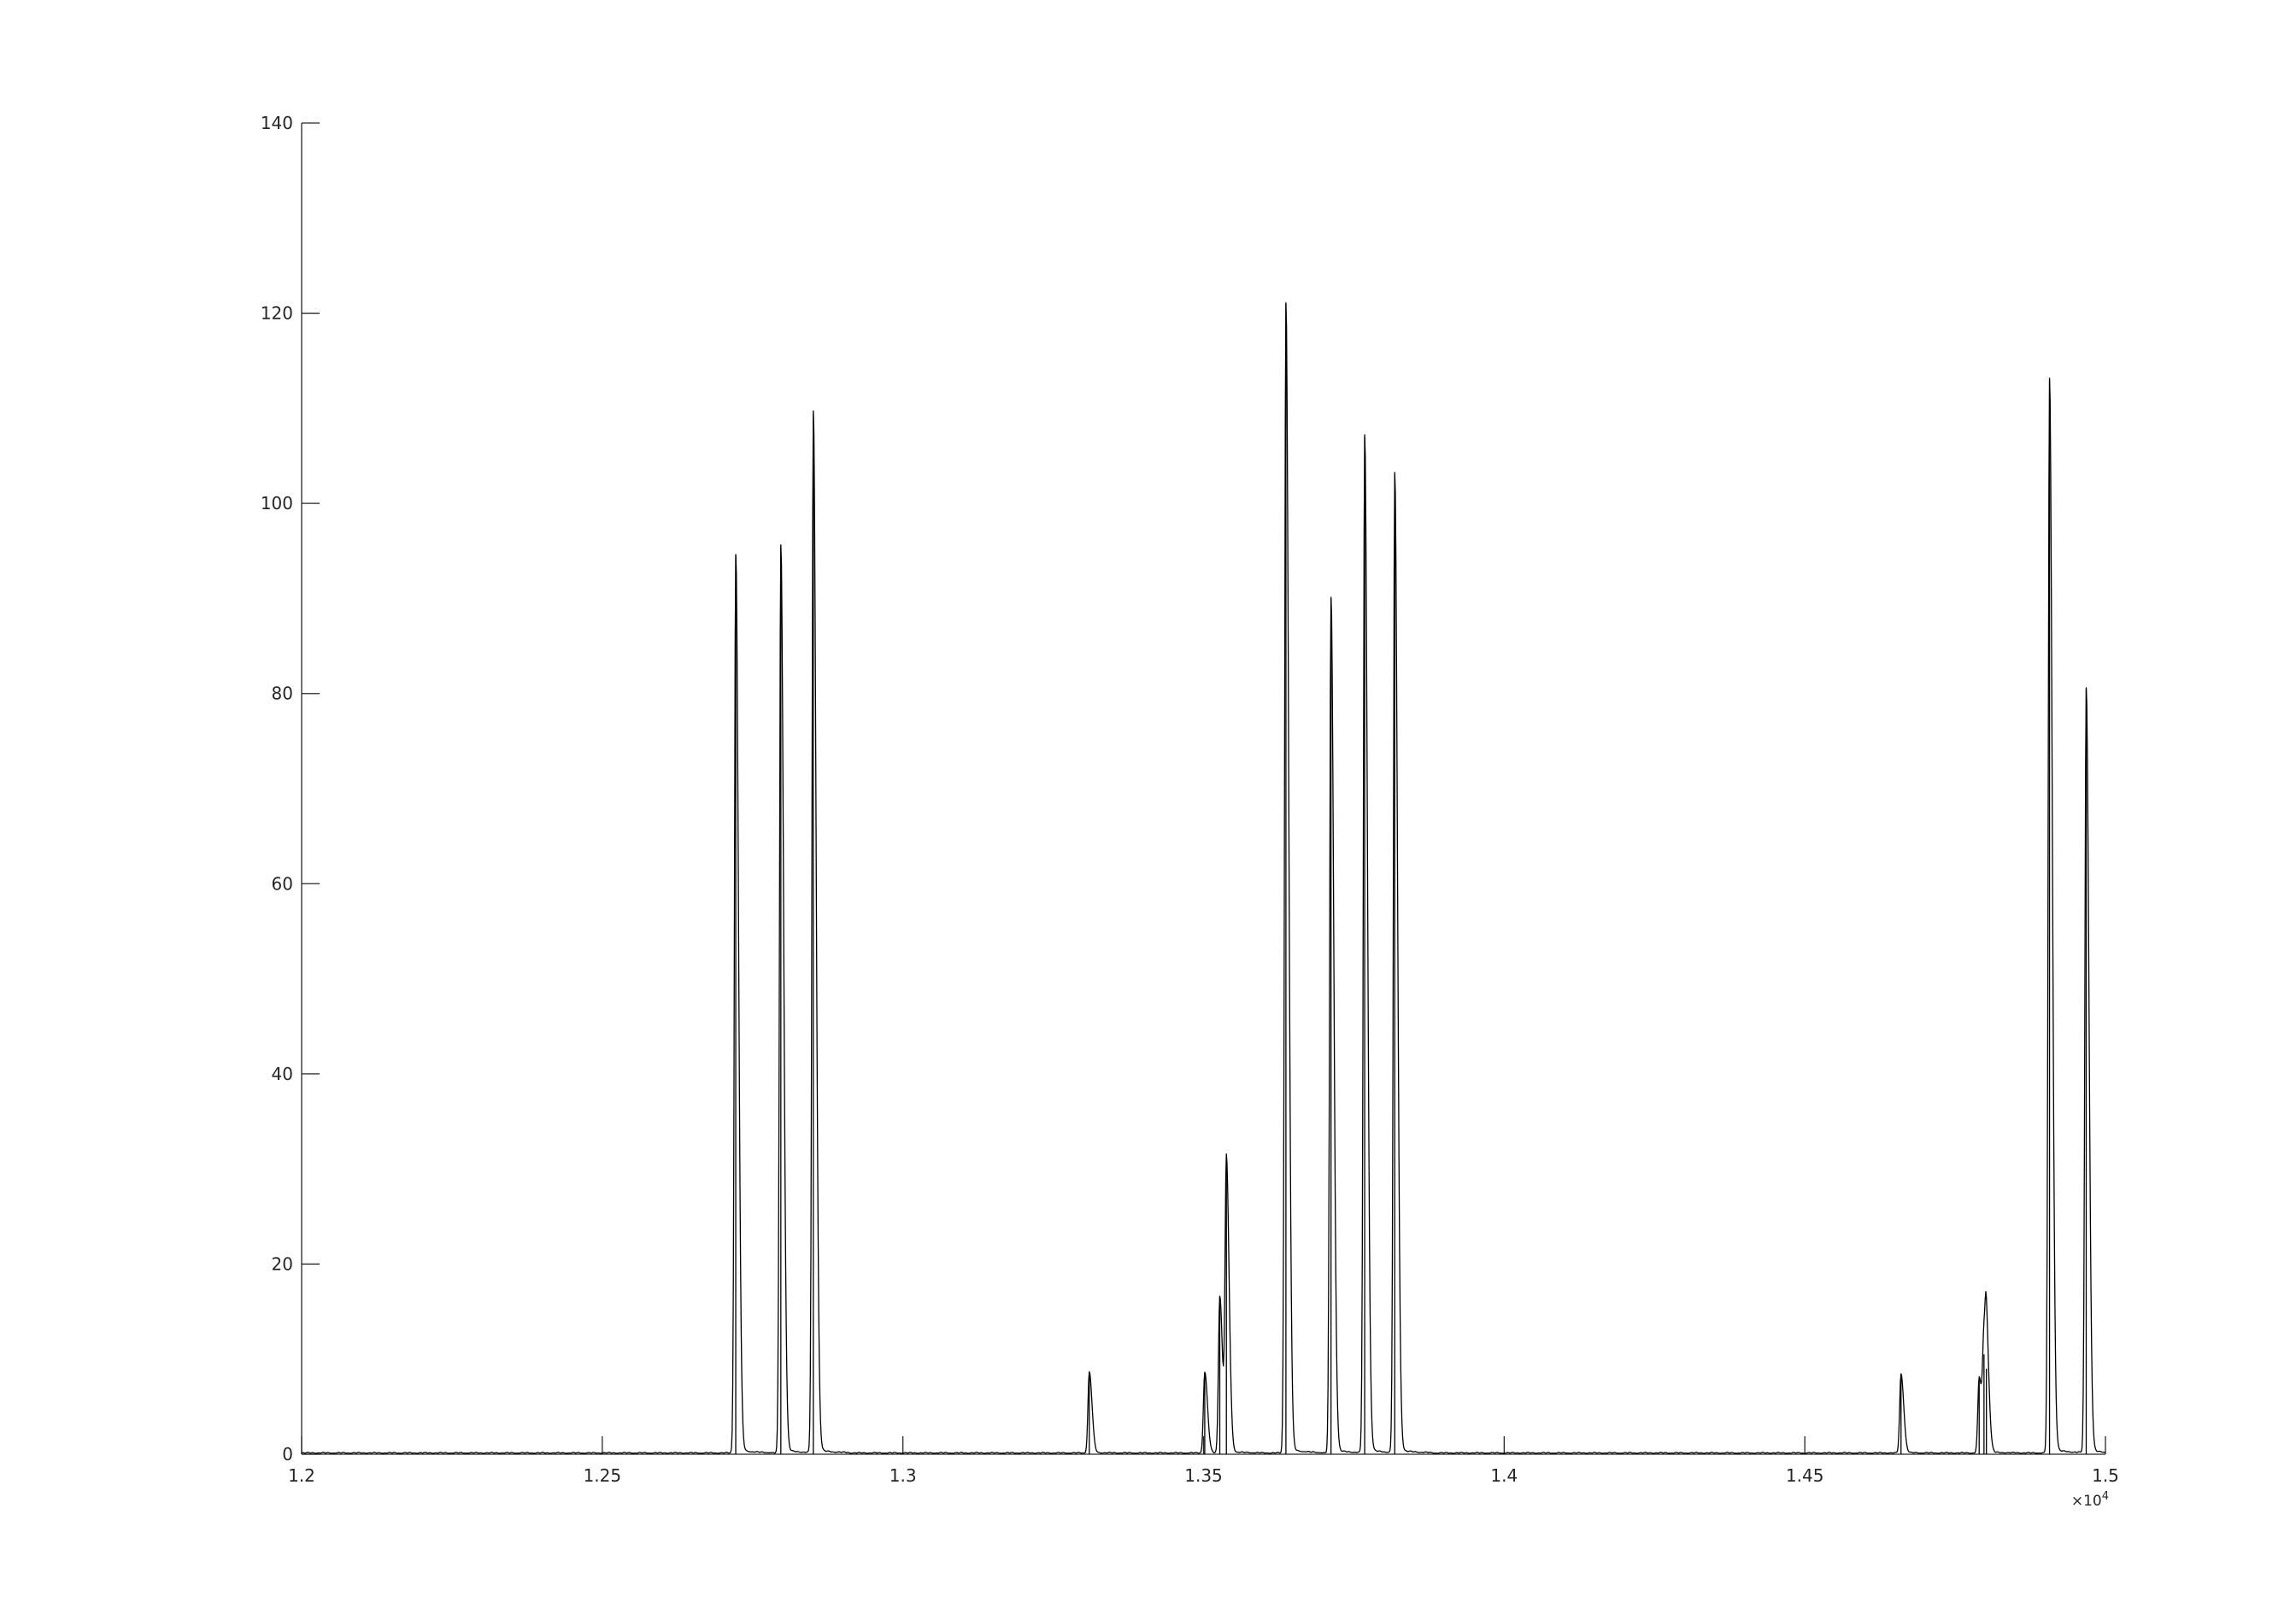 This screenshot has width=2296, height=1614. What do you see at coordinates (903, 1475) in the screenshot?
I see `x-tick-label: 1.3` at bounding box center [903, 1475].